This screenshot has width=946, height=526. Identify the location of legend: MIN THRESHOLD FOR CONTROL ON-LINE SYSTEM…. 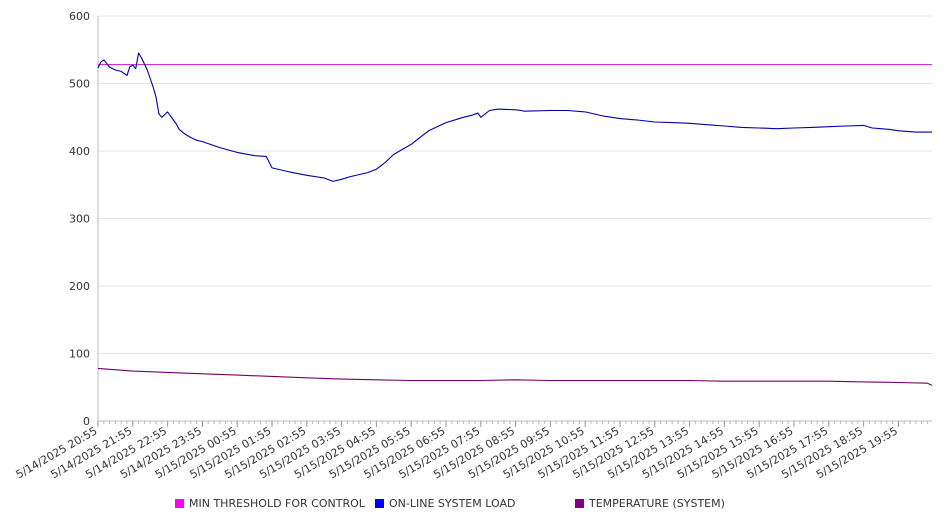
(473, 506).